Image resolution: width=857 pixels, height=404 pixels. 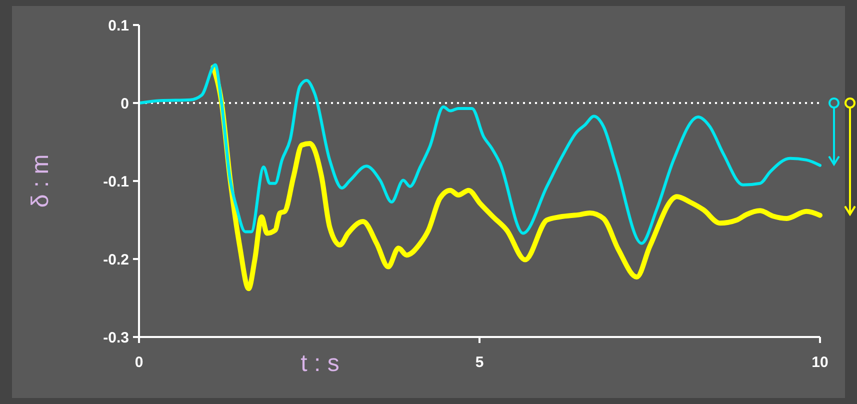 I want to click on x-tick-label: 0, so click(x=139, y=362).